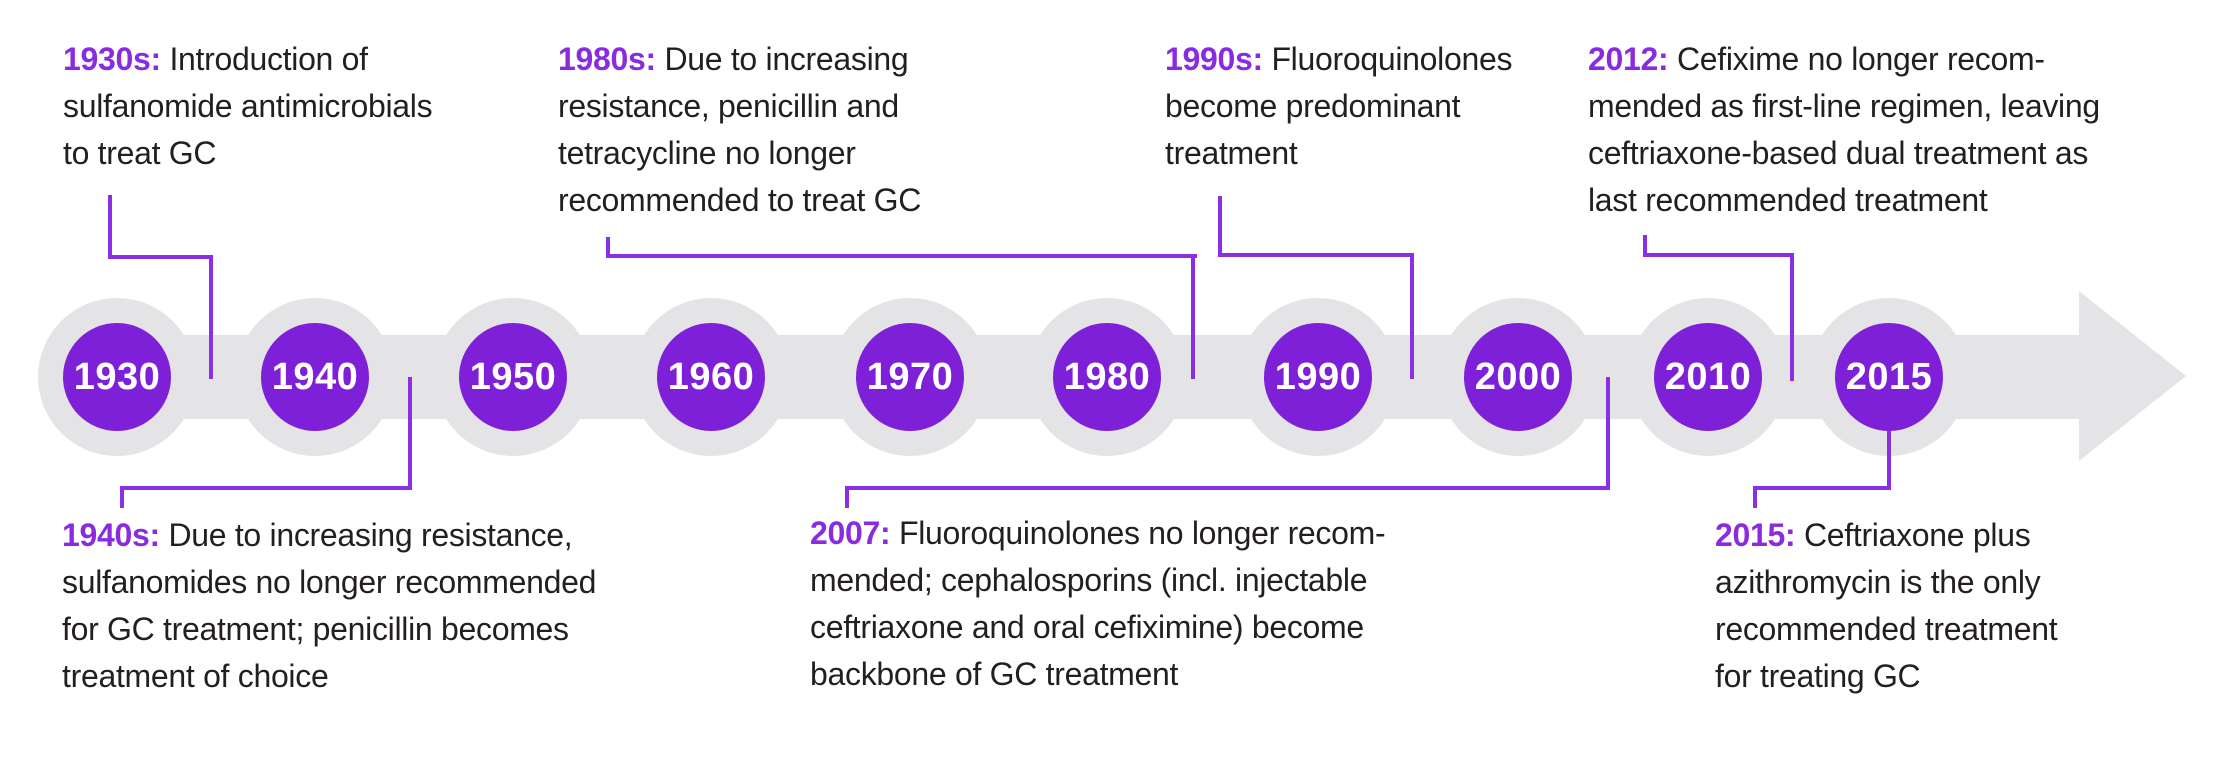 This screenshot has width=2234, height=763. Describe the element at coordinates (728, 106) in the screenshot. I see `annotation-text: resistance, penicillin and` at that location.